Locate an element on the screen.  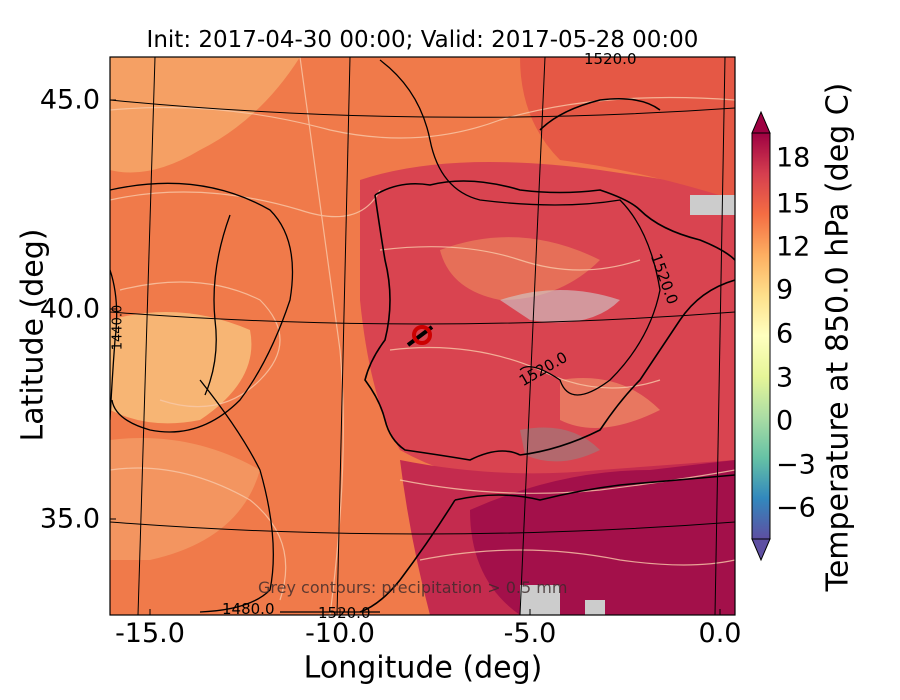
cb-tick-0: 0 is located at coordinates (785, 421).